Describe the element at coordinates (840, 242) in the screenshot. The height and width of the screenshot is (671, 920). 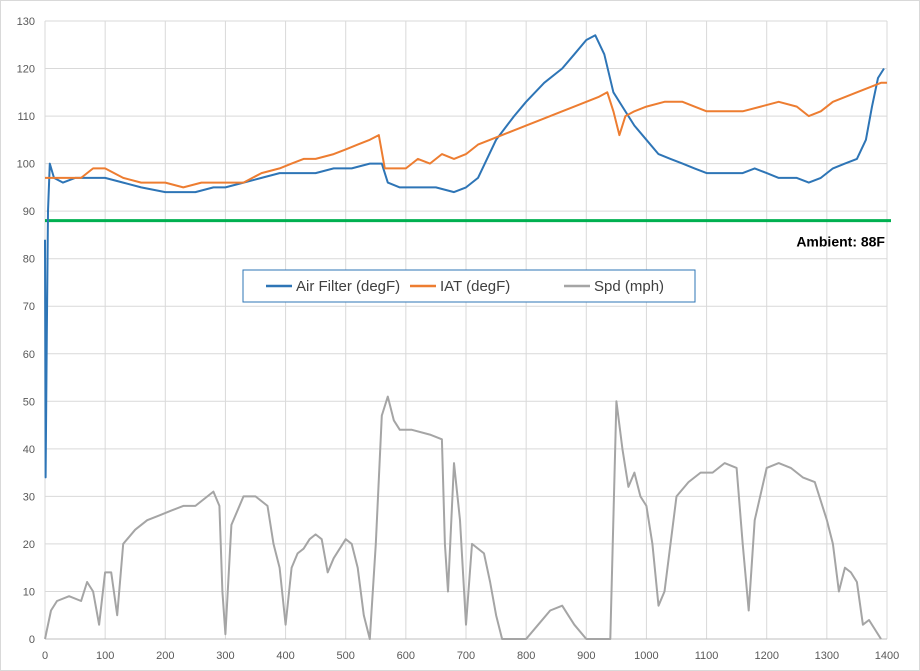
I see `ambient-label: Ambient: 88F` at that location.